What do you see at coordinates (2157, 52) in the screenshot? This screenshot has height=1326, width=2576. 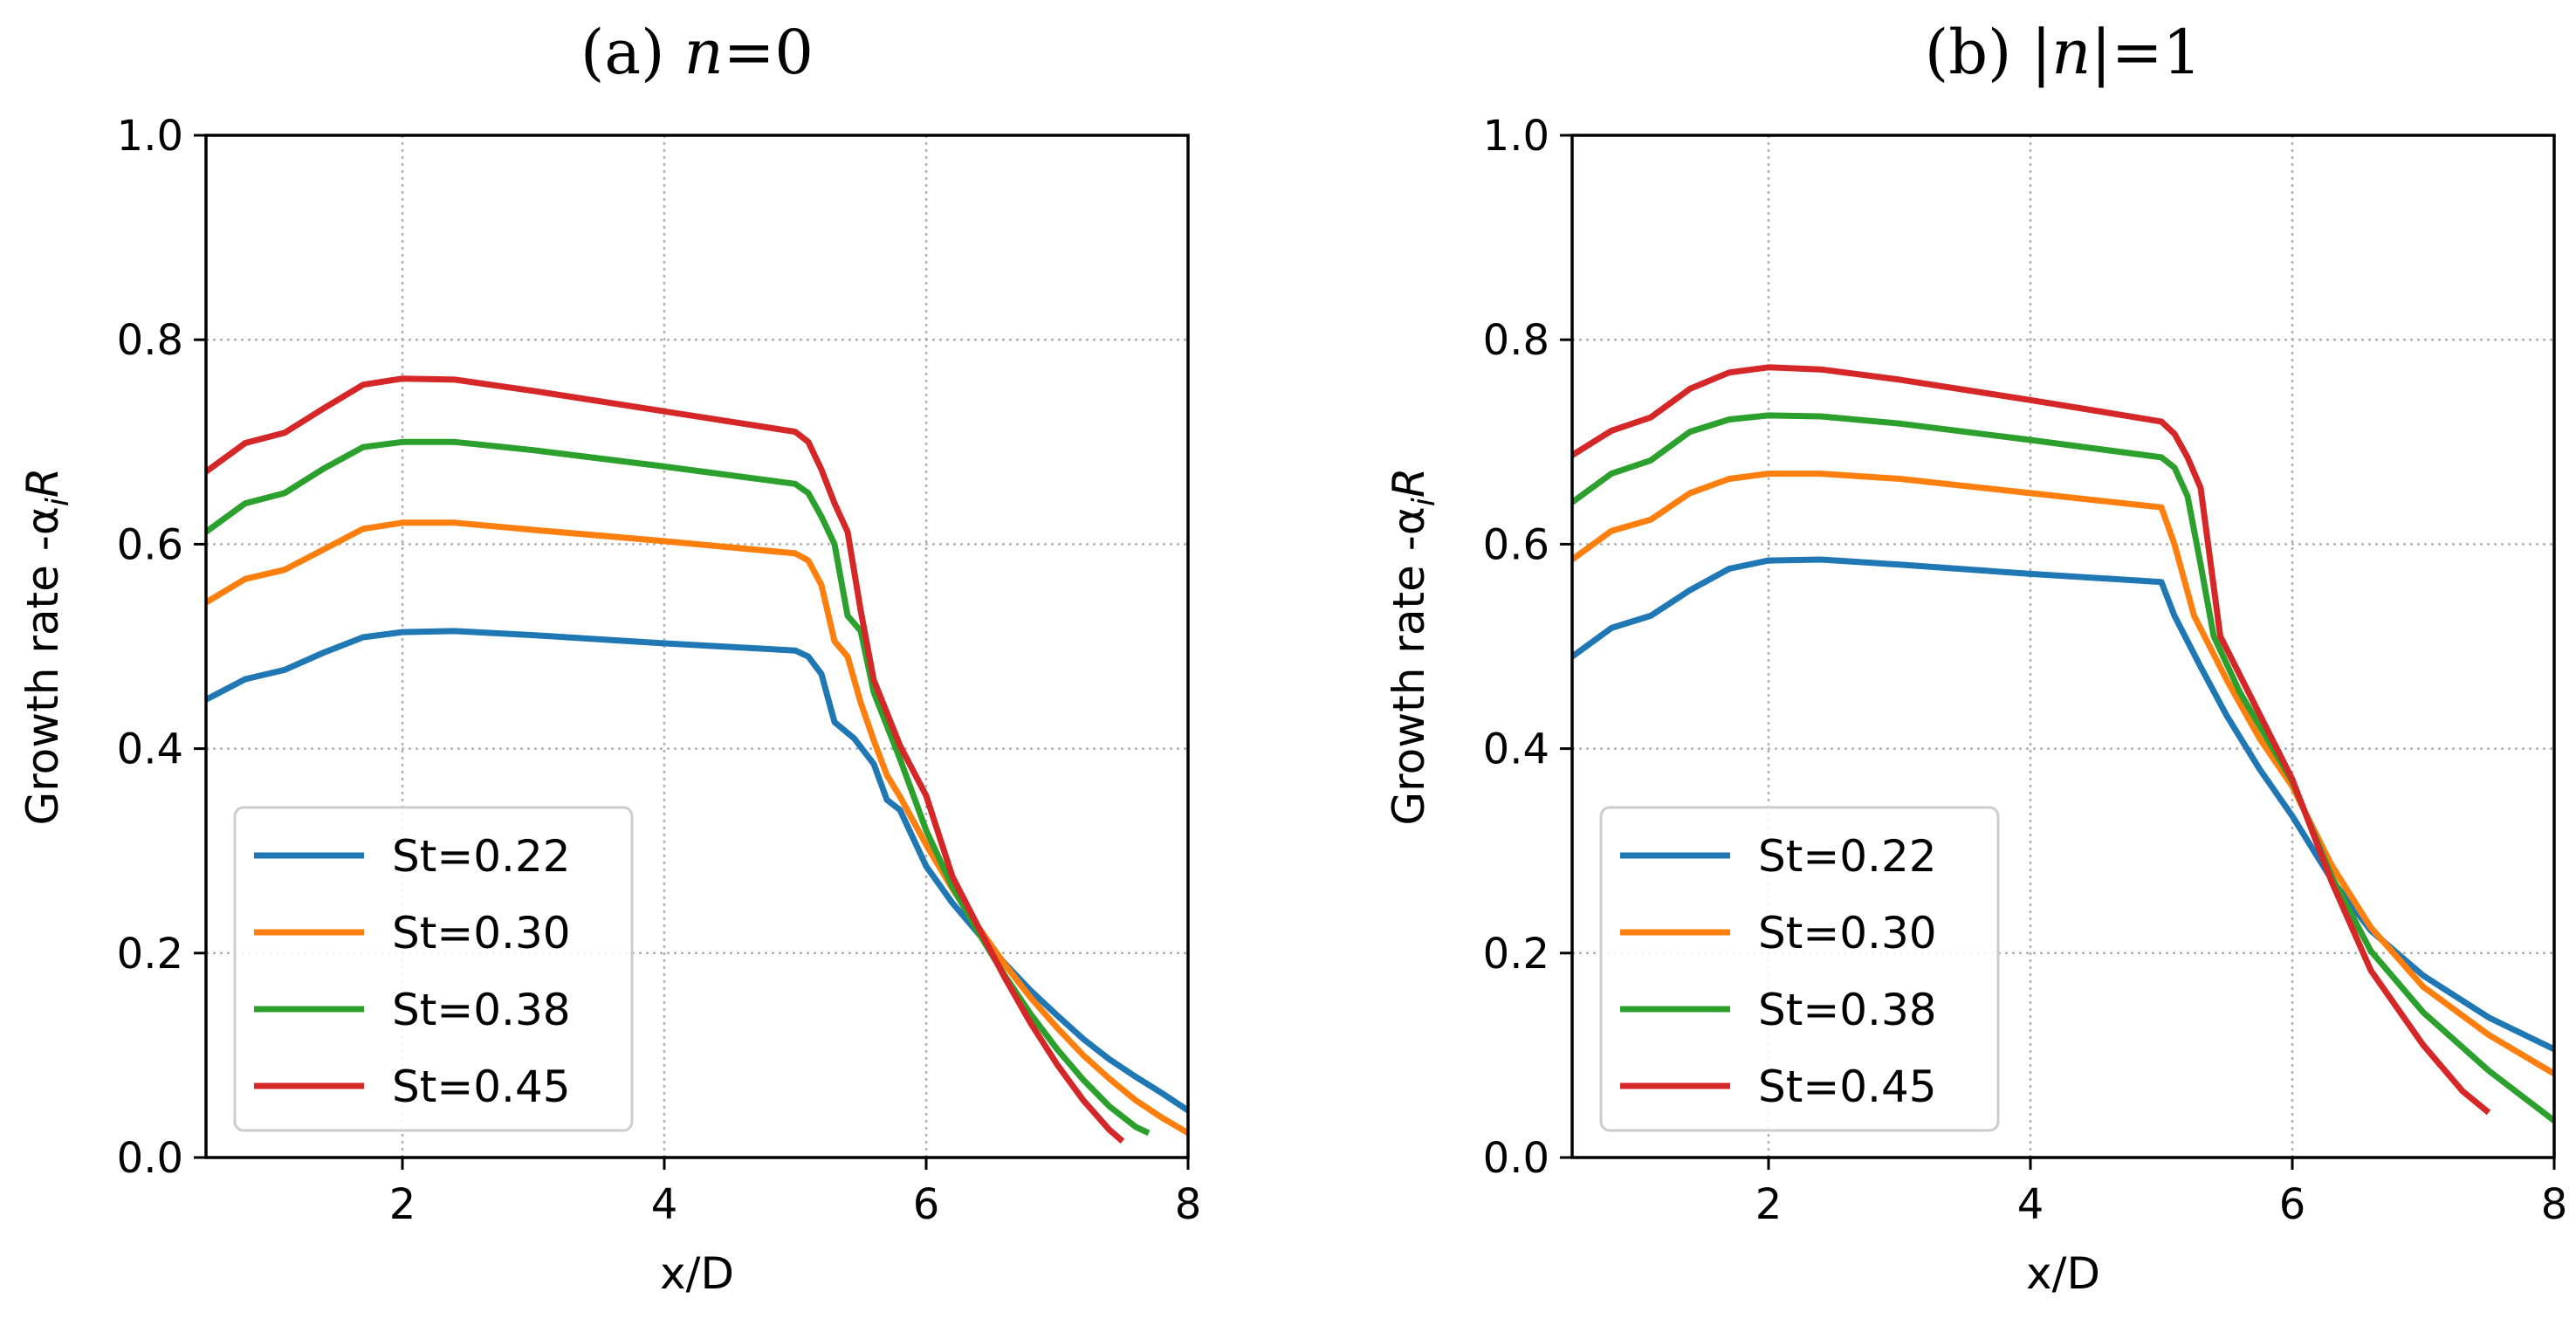 I see `panel-title-suffix: =1` at bounding box center [2157, 52].